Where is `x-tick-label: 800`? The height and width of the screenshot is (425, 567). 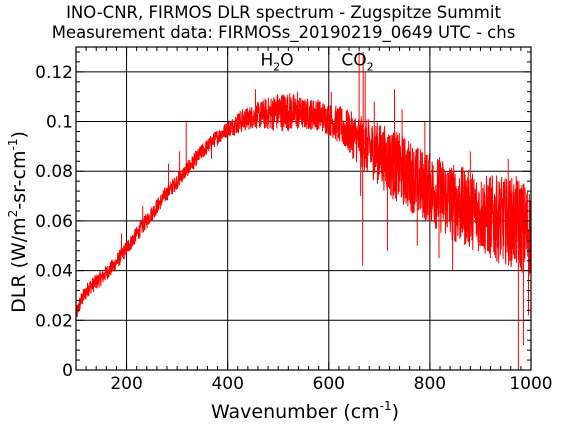 x-tick-label: 800 is located at coordinates (430, 384).